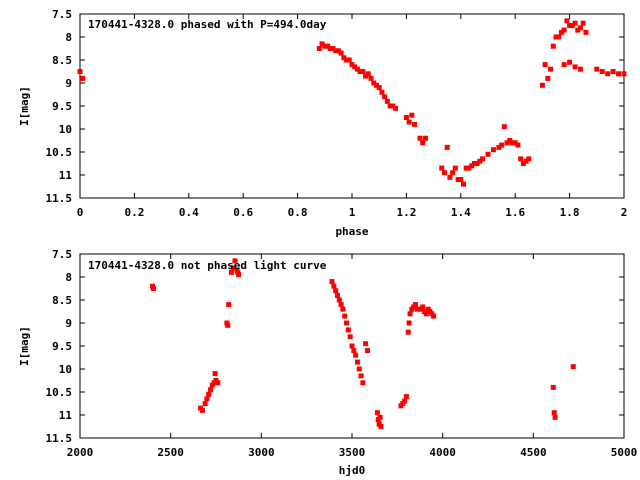  Describe the element at coordinates (406, 212) in the screenshot. I see `x-tick-label: 1.2` at that location.